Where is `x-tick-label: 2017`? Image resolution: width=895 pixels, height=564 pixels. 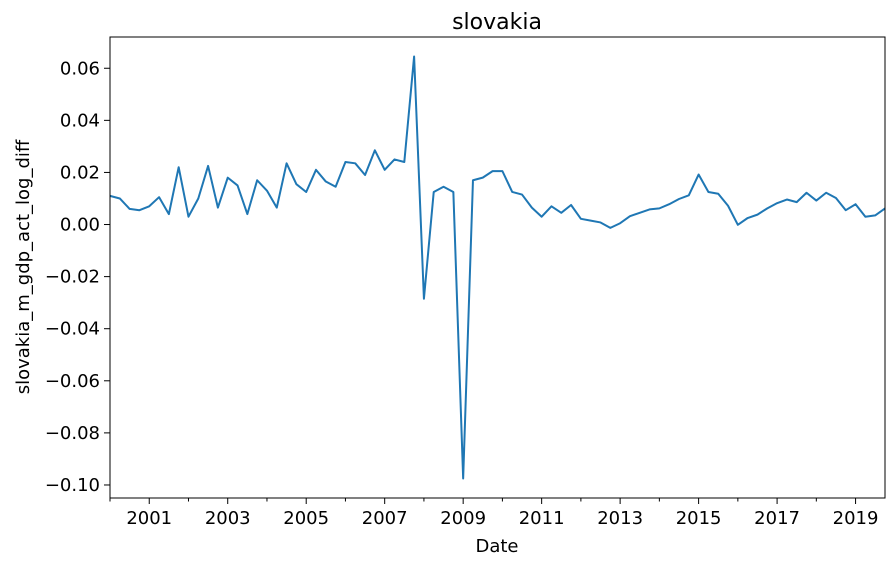
x-tick-label: 2017 is located at coordinates (777, 518).